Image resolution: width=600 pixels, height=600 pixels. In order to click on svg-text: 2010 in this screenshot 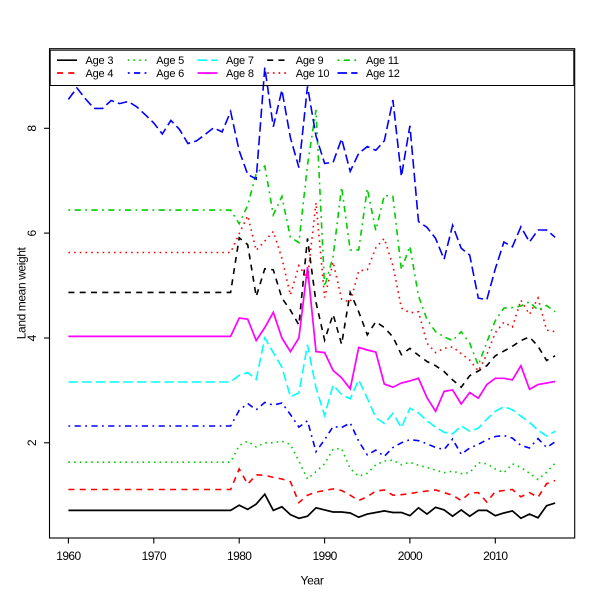, I will do `click(495, 556)`.